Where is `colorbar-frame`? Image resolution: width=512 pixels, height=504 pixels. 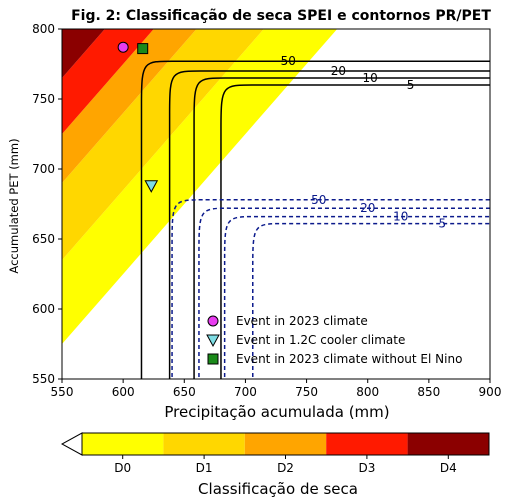 colorbar-frame is located at coordinates (285, 444).